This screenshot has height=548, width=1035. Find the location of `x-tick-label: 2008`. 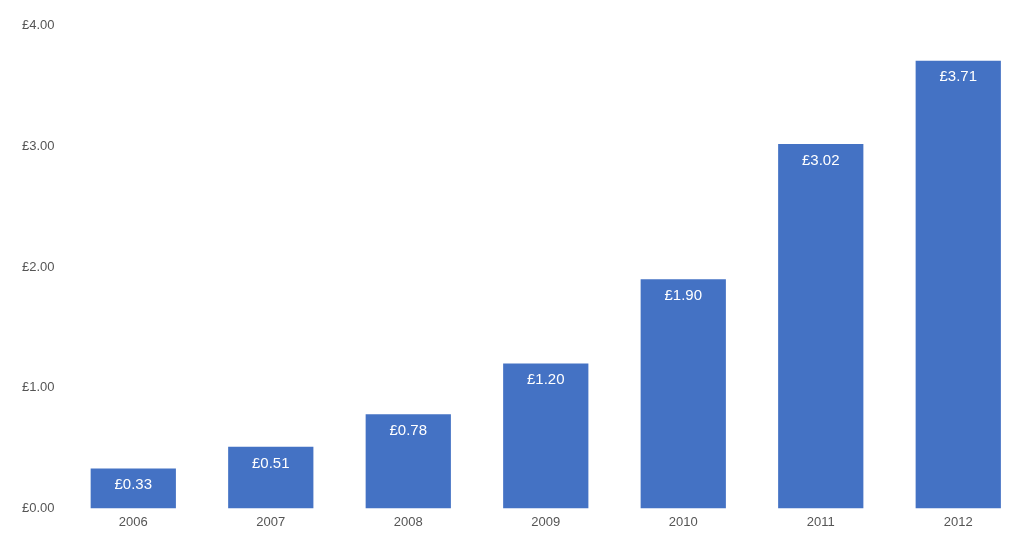

x-tick-label: 2008 is located at coordinates (408, 521).